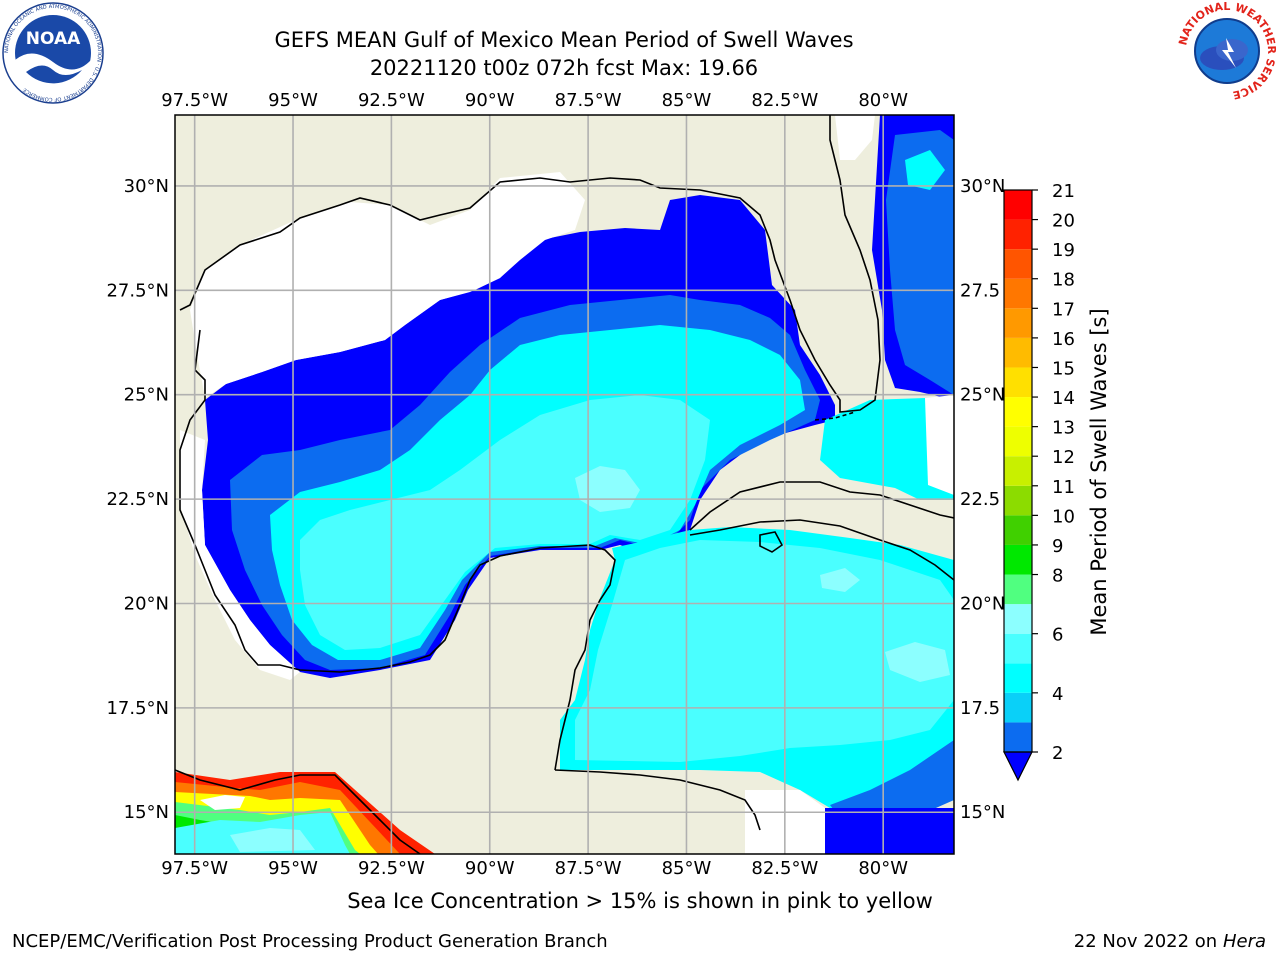  What do you see at coordinates (137, 290) in the screenshot?
I see `y-tick-label: 27.5°N` at bounding box center [137, 290].